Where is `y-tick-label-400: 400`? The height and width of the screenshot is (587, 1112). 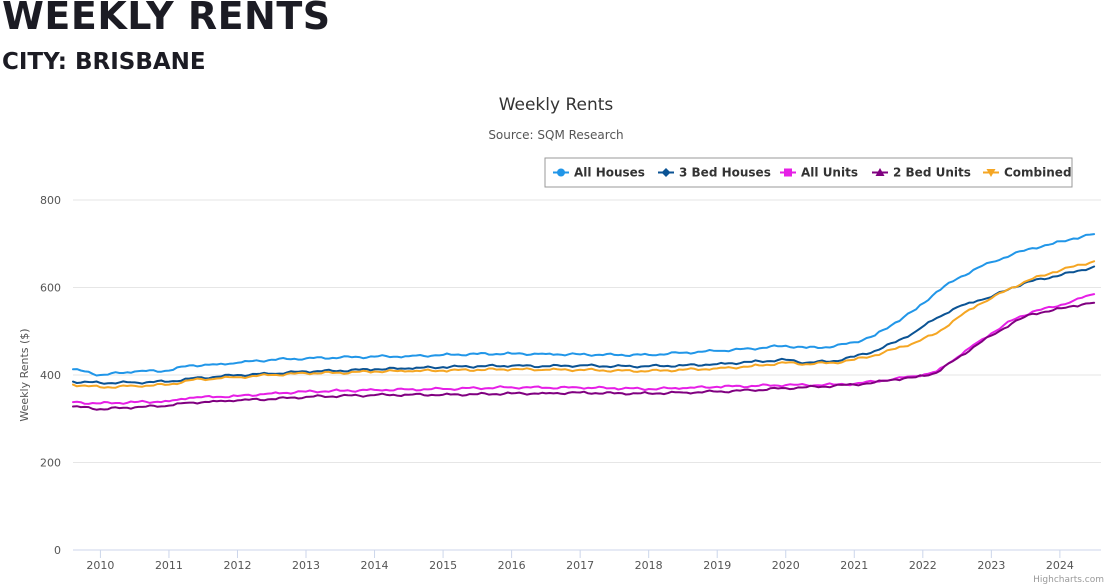 y-tick-label-400: 400 is located at coordinates (50, 375).